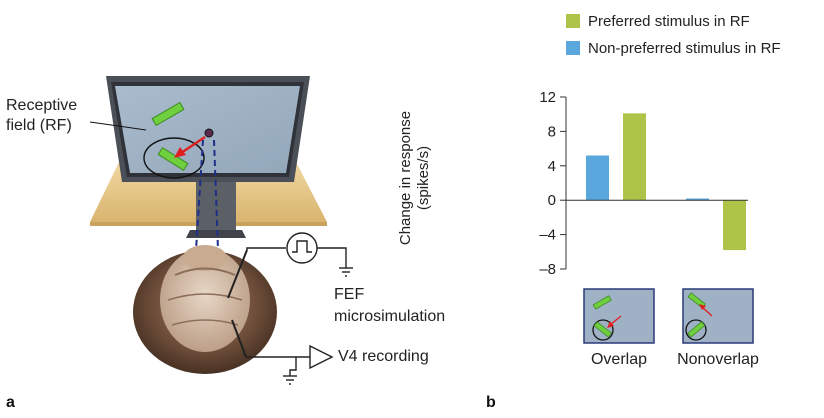 The width and height of the screenshot is (824, 418). What do you see at coordinates (42, 105) in the screenshot?
I see `rf-label-line1: Receptive` at bounding box center [42, 105].